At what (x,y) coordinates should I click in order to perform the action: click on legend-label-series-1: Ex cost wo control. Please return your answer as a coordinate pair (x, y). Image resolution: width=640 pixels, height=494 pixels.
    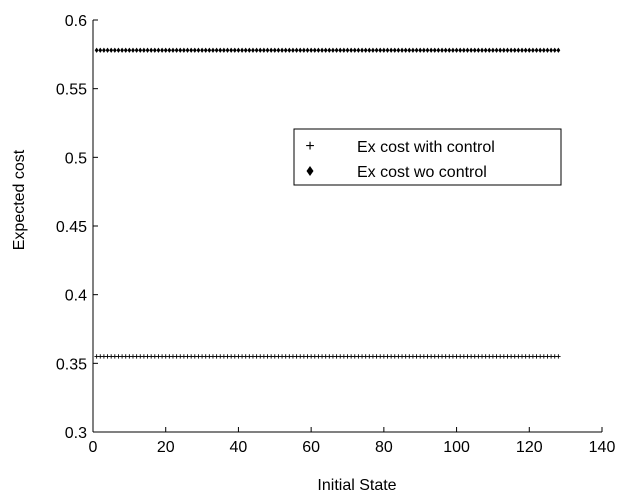
    Looking at the image, I should click on (422, 172).